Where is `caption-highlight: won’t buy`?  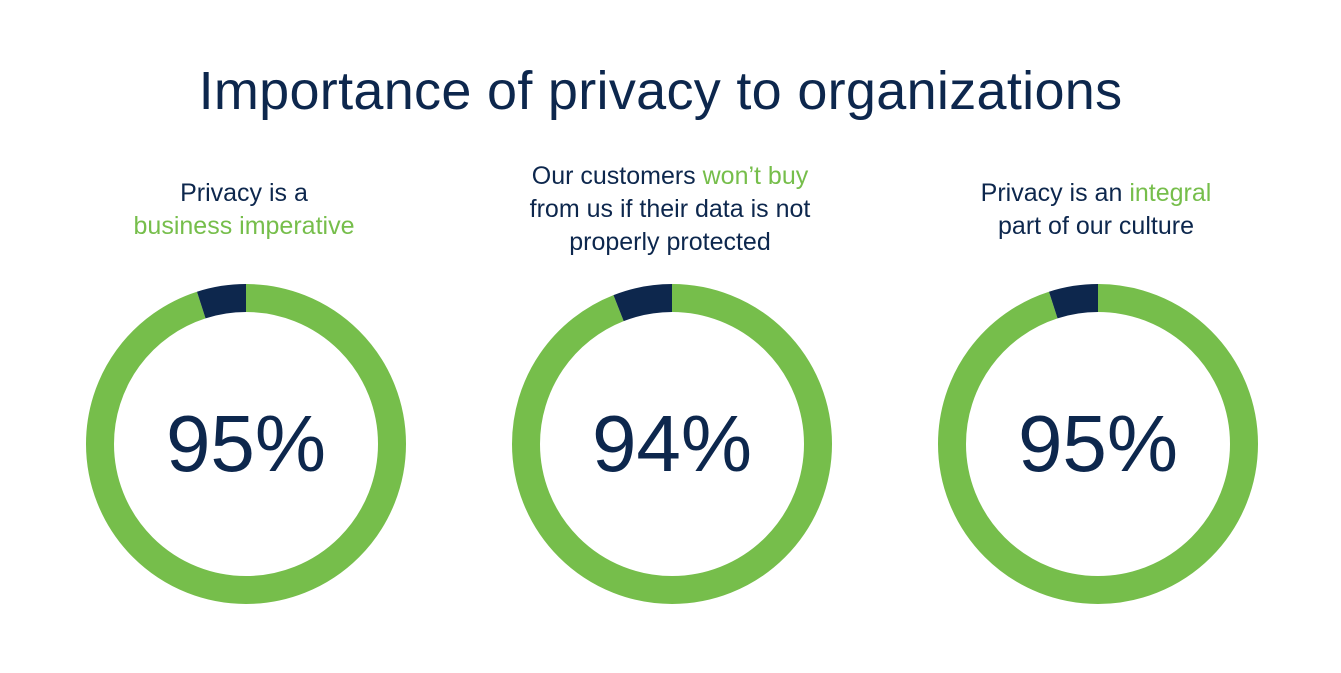 caption-highlight: won’t buy is located at coordinates (755, 176).